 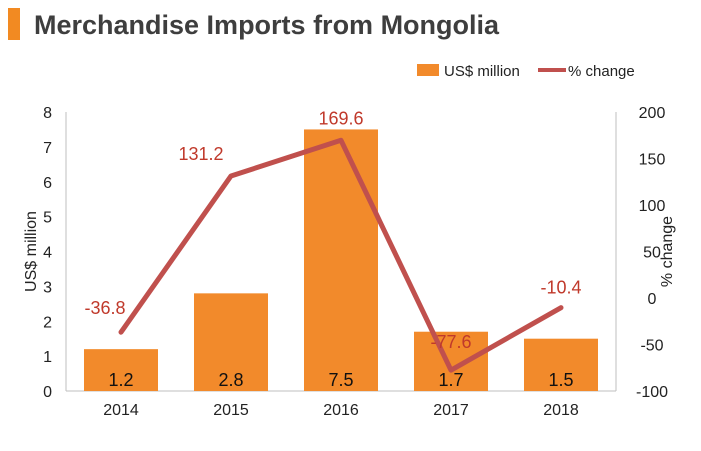 I want to click on x-tick-label: 2014, so click(x=121, y=410).